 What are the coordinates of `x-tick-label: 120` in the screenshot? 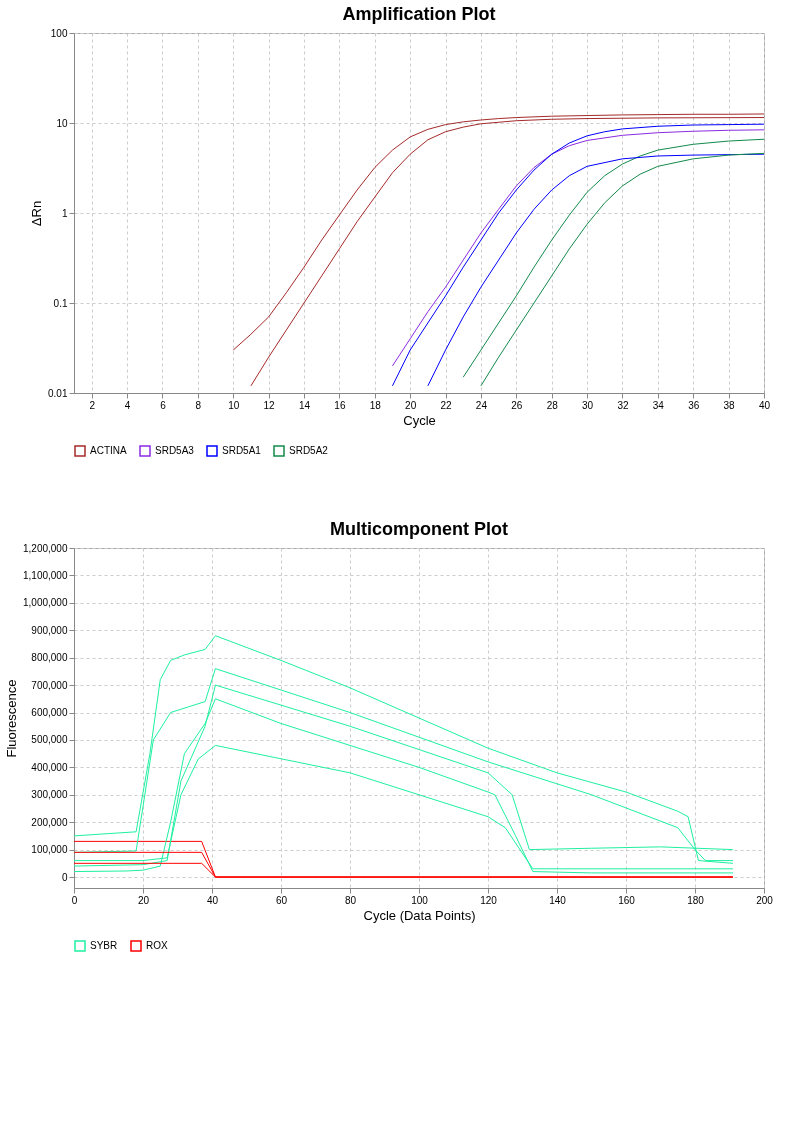 It's located at (489, 900).